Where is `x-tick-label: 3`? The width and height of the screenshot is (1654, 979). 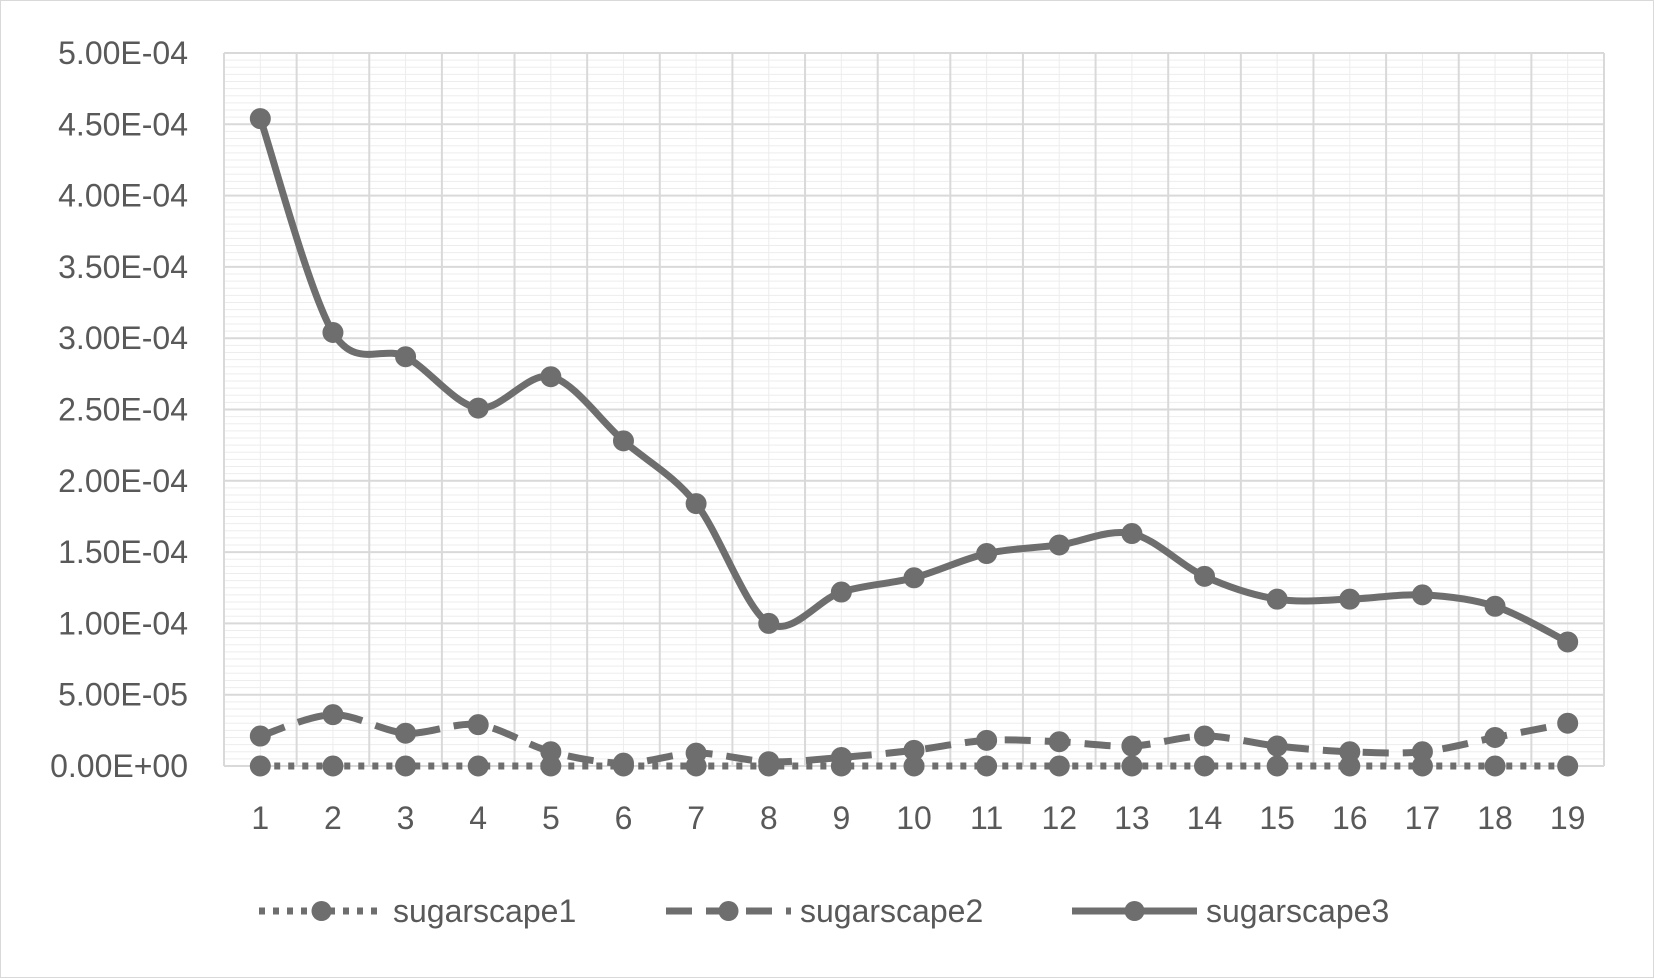 x-tick-label: 3 is located at coordinates (406, 818).